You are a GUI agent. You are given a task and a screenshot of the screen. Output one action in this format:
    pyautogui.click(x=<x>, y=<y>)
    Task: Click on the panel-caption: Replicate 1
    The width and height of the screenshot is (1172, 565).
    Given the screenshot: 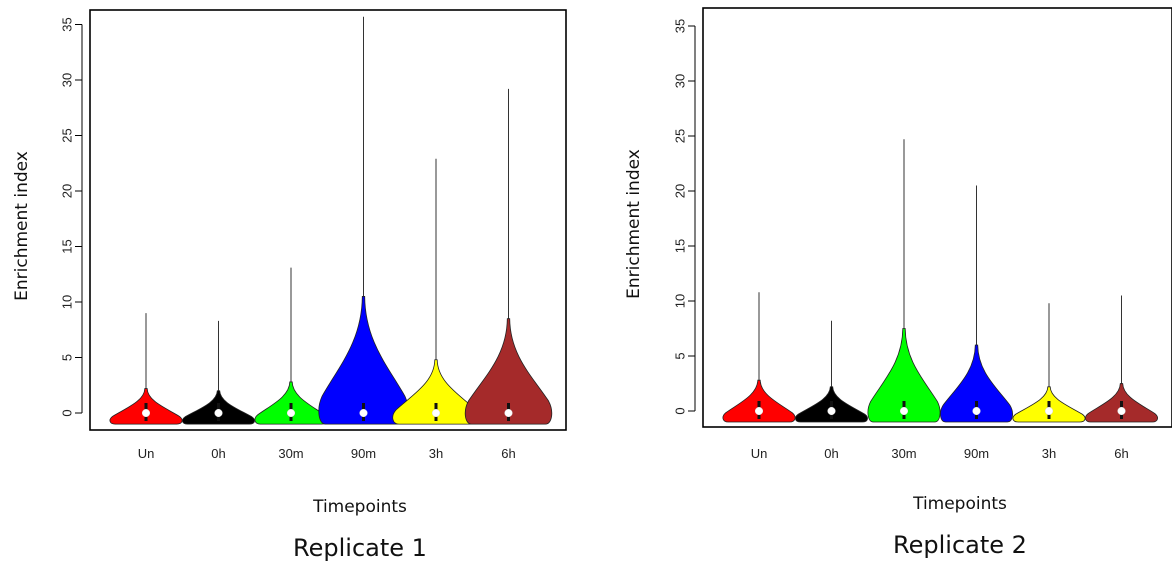 What is the action you would take?
    pyautogui.click(x=360, y=548)
    